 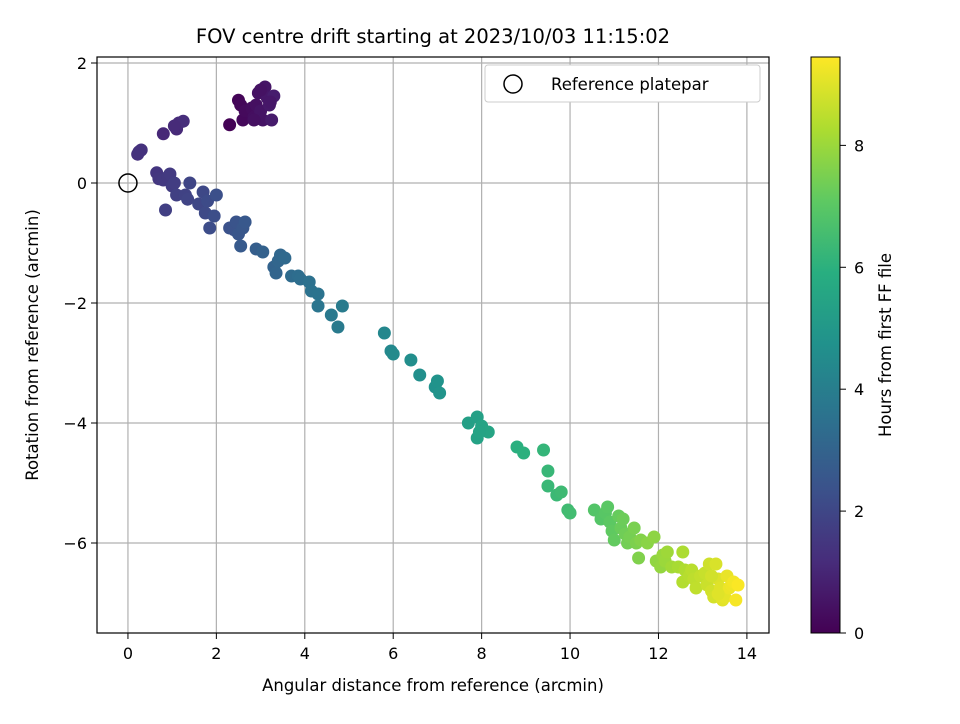 I want to click on x-tick-label: 0, so click(x=128, y=653).